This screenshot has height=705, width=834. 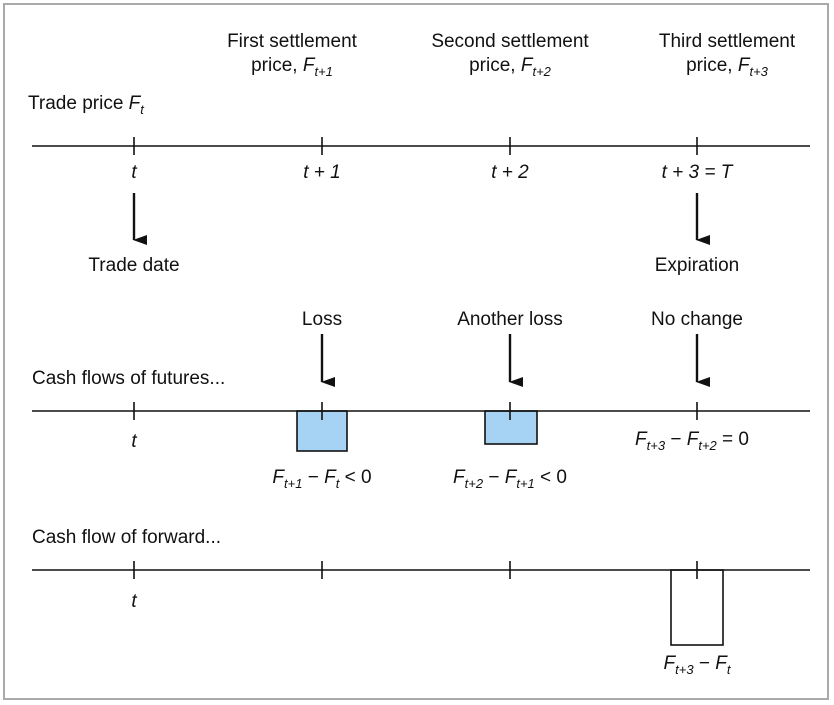 What do you see at coordinates (134, 265) in the screenshot?
I see `trade-date-label: Trade date` at bounding box center [134, 265].